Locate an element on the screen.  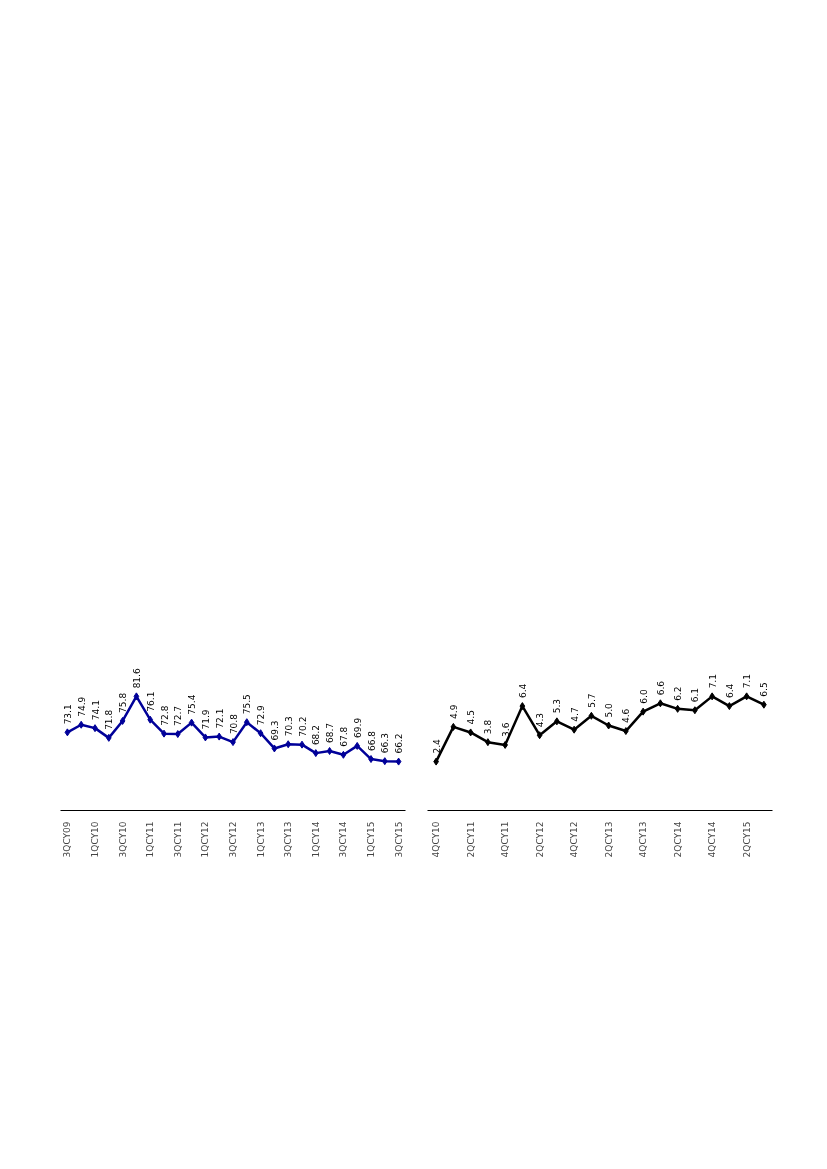
data-label: 4.5 is located at coordinates (471, 717).